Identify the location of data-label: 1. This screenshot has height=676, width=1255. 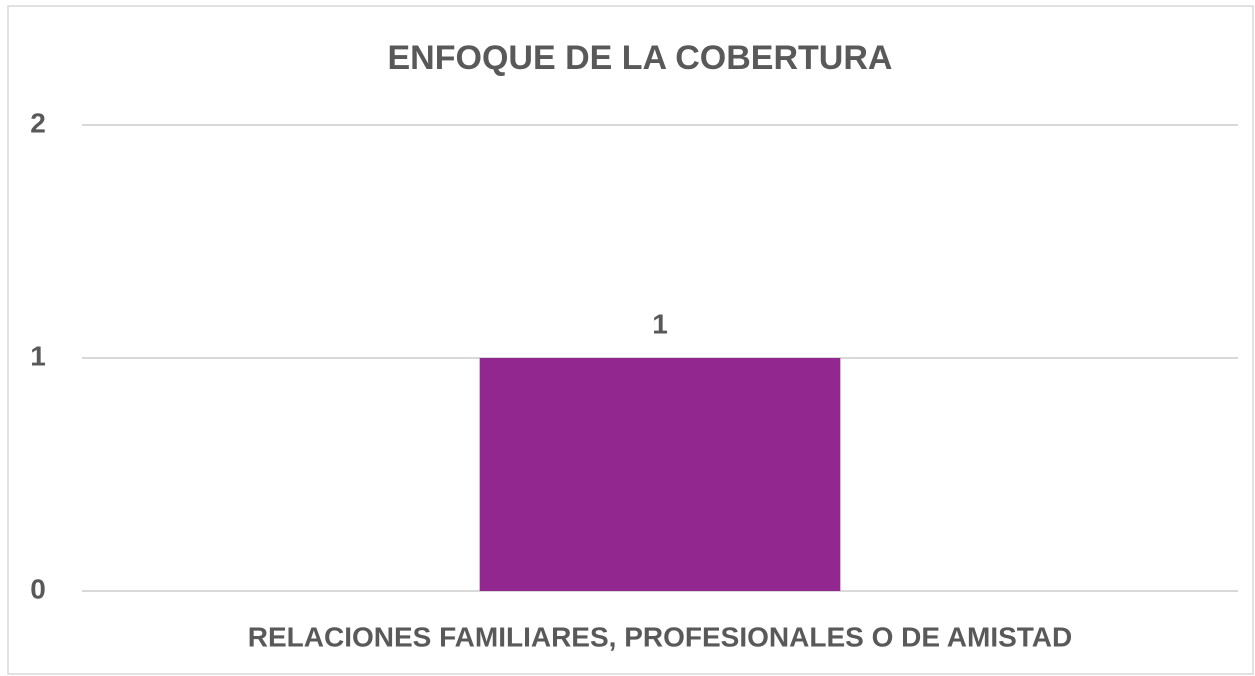
(660, 323).